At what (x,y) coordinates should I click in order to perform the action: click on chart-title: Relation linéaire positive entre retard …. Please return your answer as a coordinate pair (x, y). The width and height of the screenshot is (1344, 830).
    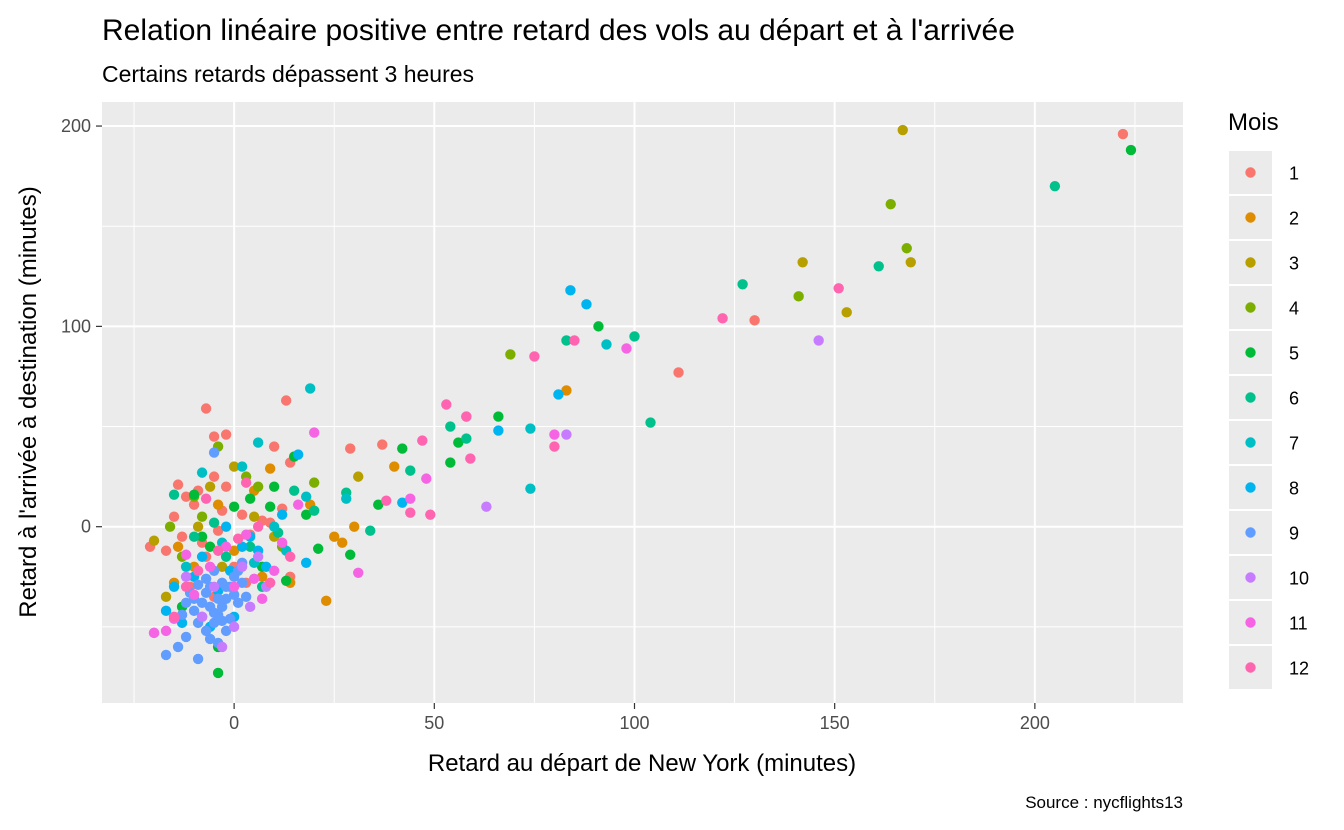
    Looking at the image, I should click on (558, 30).